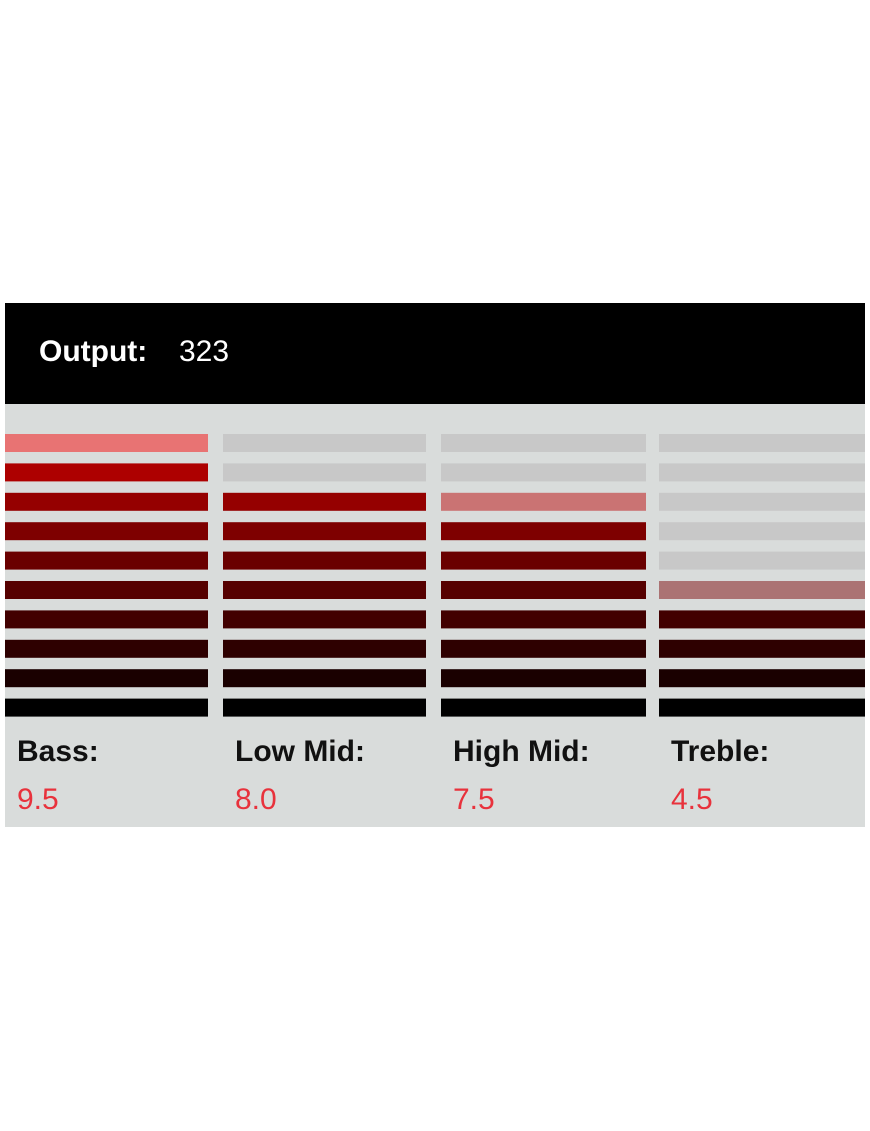 The width and height of the screenshot is (870, 1131). Describe the element at coordinates (256, 799) in the screenshot. I see `band-value: 8.0` at that location.